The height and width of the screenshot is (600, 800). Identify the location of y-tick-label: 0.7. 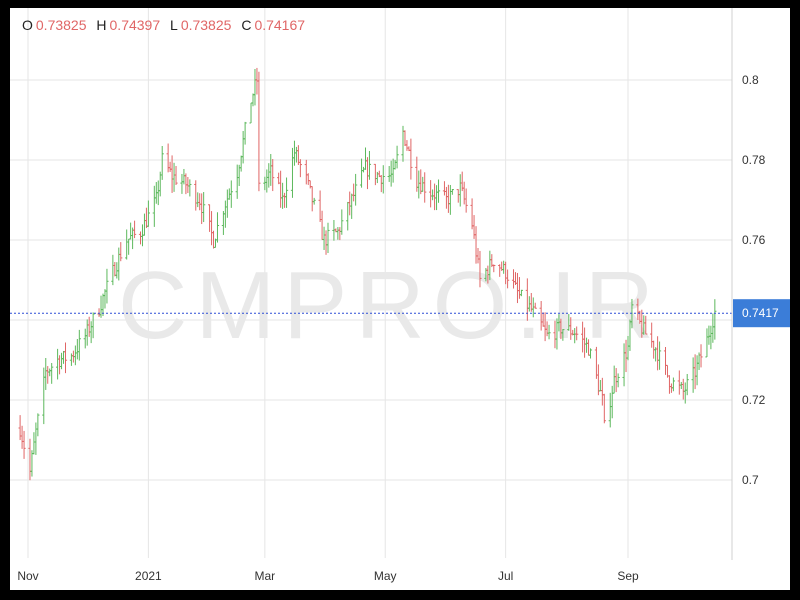
(750, 480).